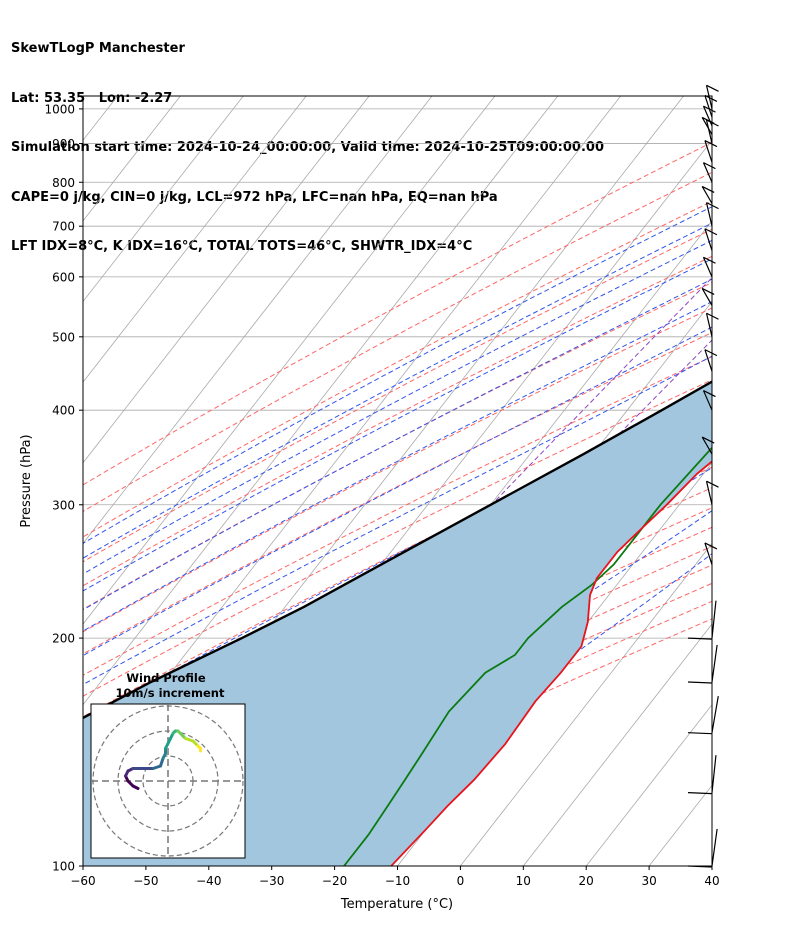  What do you see at coordinates (208, 881) in the screenshot?
I see `x-tick-label: −40` at bounding box center [208, 881].